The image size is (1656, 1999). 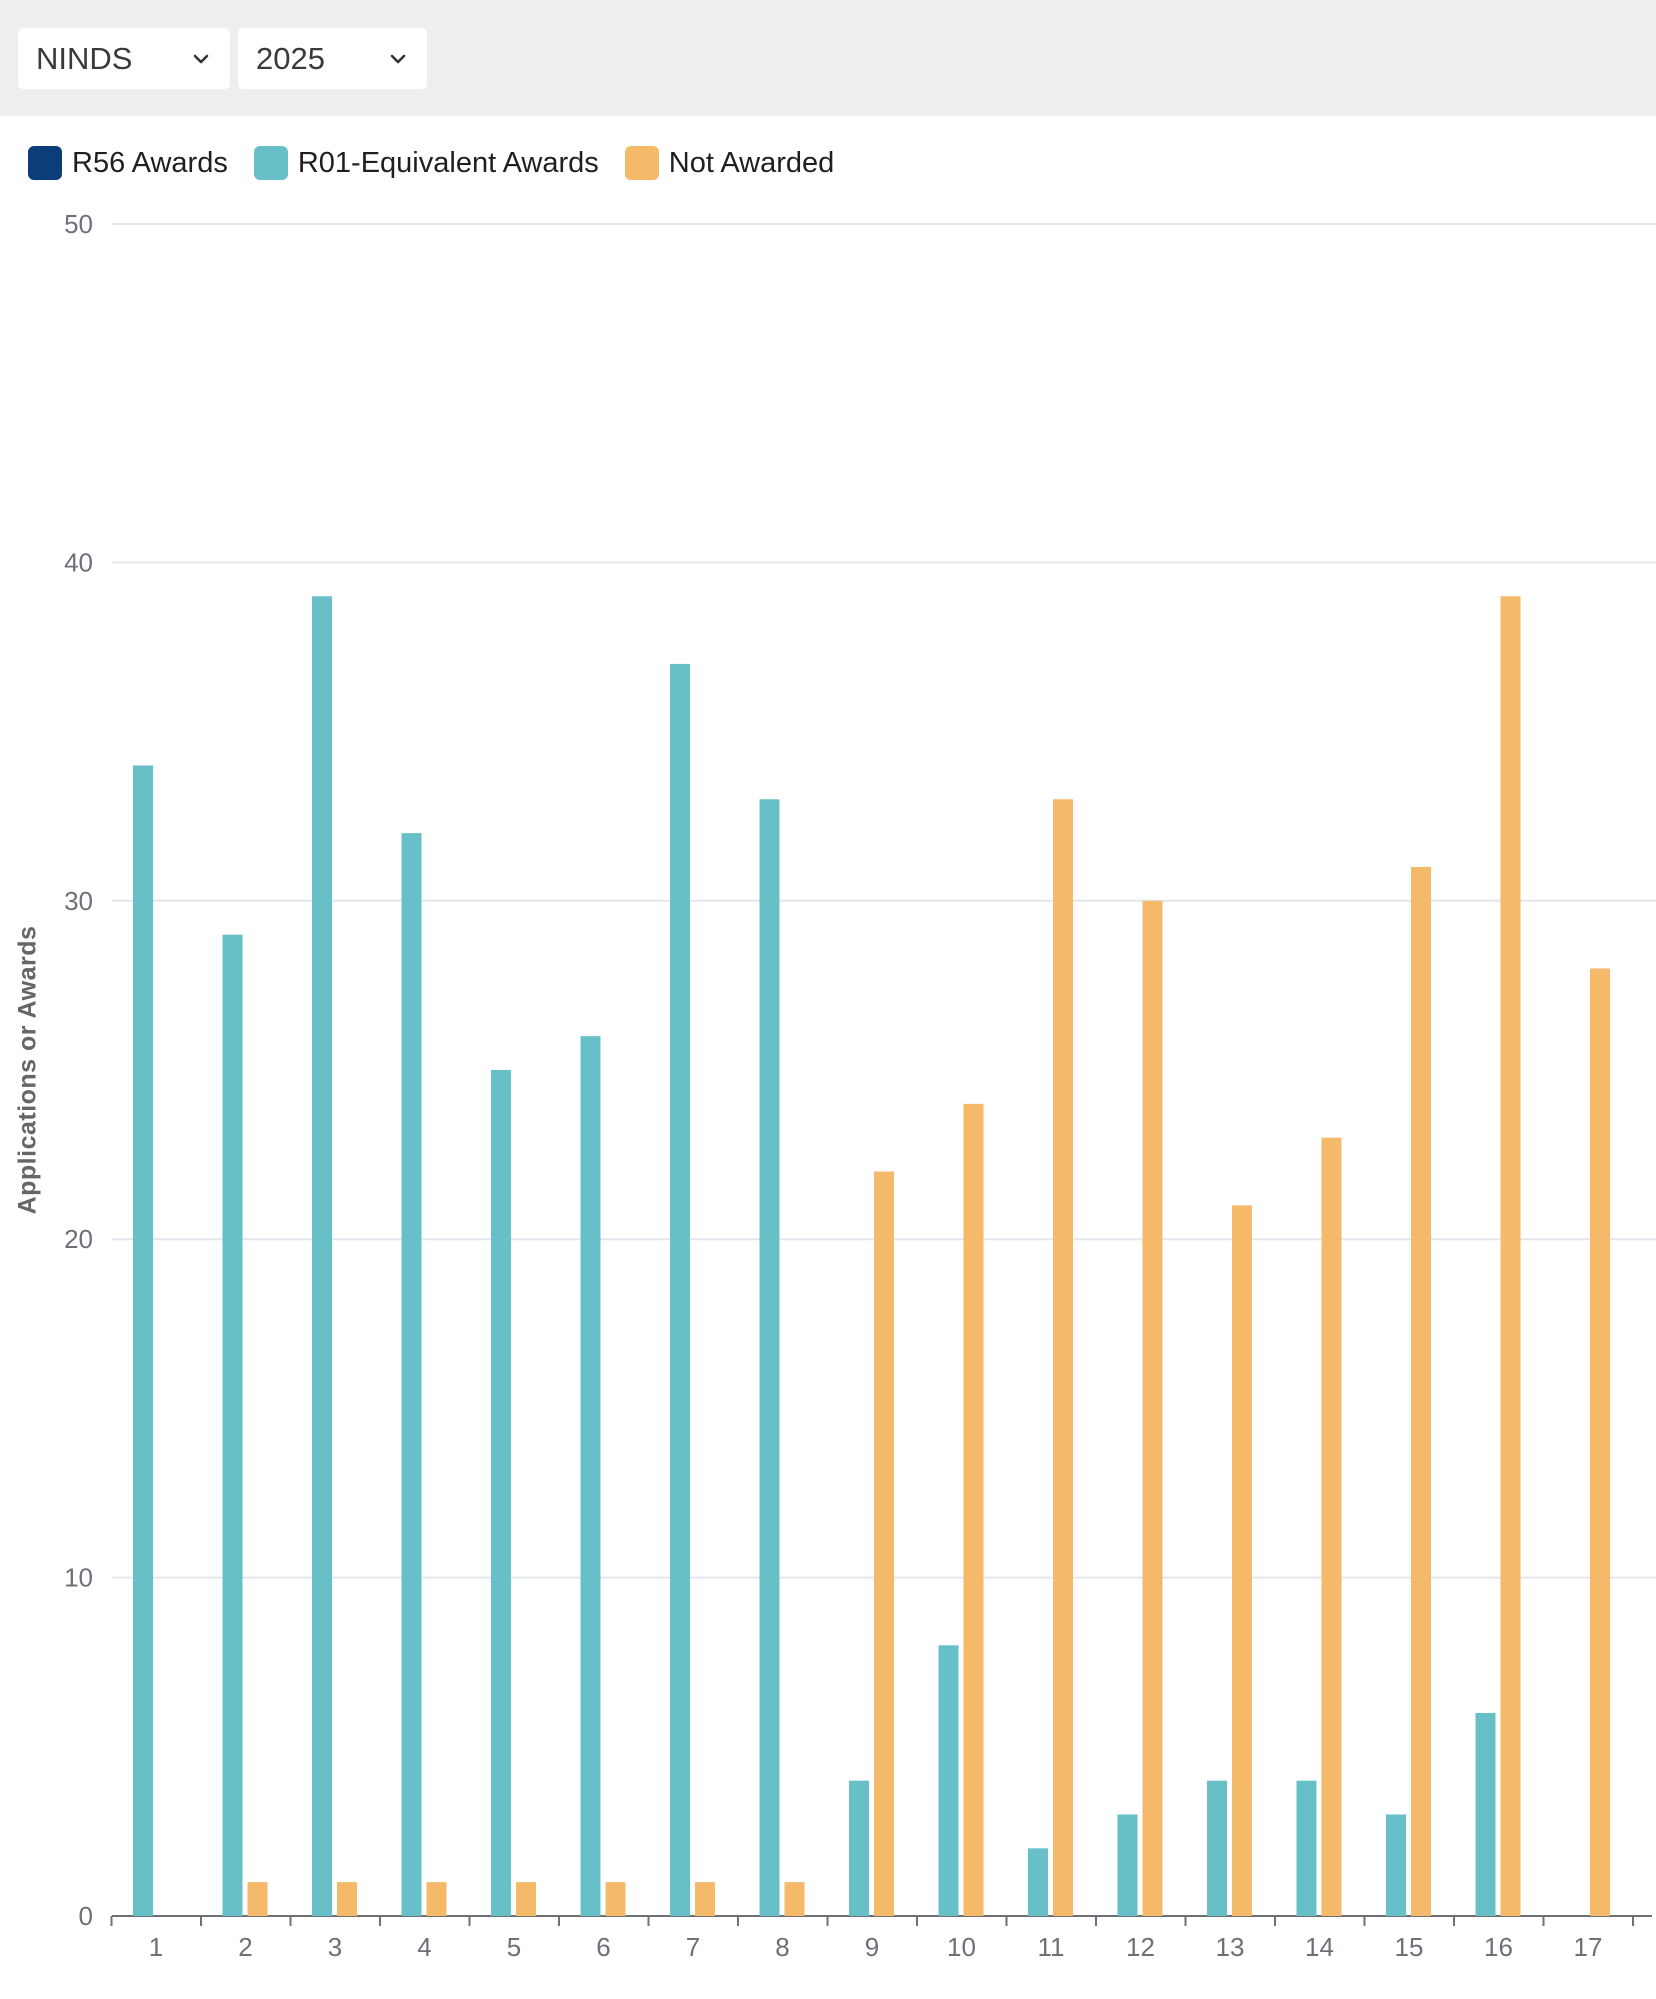 What do you see at coordinates (872, 1947) in the screenshot?
I see `x-tick-label: 9` at bounding box center [872, 1947].